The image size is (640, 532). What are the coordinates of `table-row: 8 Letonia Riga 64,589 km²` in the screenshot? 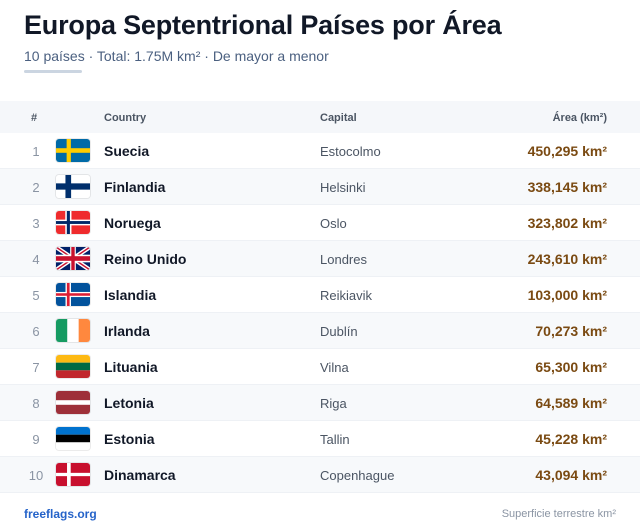 It's located at (320, 403).